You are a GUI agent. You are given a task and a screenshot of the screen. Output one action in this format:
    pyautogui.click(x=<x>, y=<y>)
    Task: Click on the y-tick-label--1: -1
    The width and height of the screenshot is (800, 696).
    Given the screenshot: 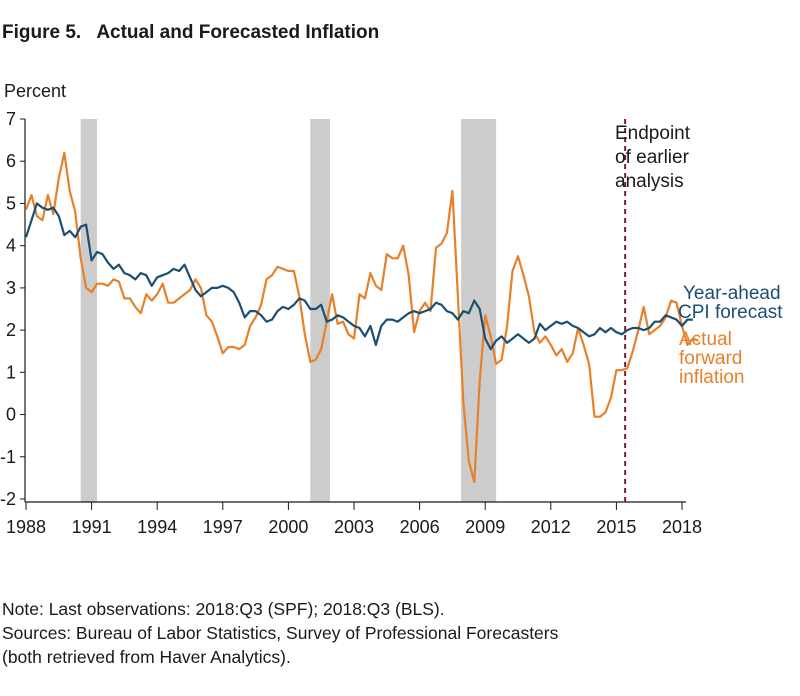 What is the action you would take?
    pyautogui.click(x=8, y=457)
    